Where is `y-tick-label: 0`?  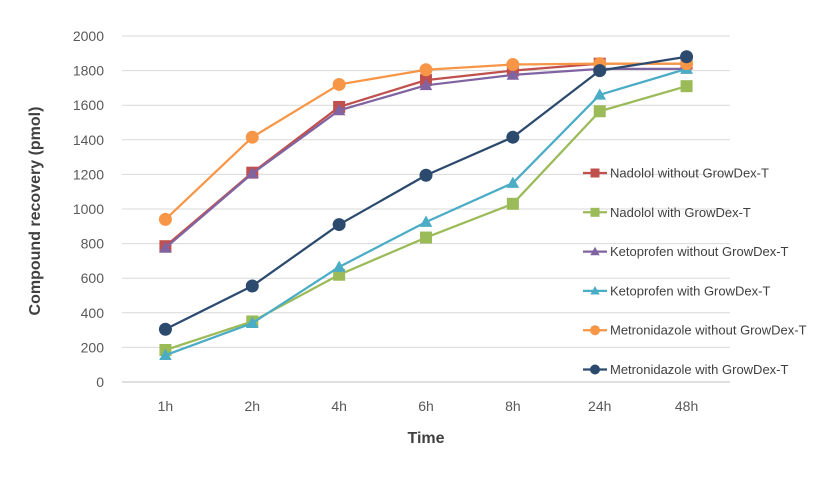
y-tick-label: 0 is located at coordinates (100, 382).